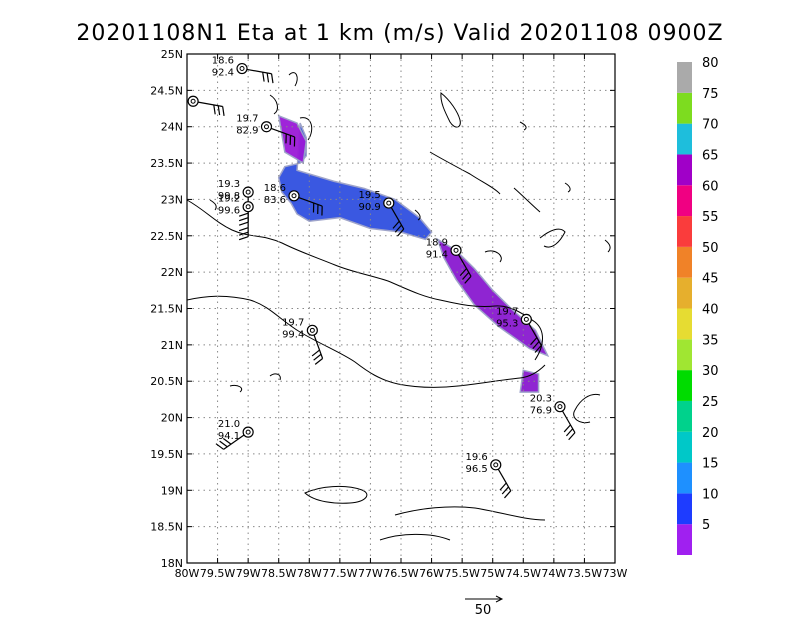 The width and height of the screenshot is (800, 618). Describe the element at coordinates (615, 573) in the screenshot. I see `tick-label-x: 73W` at that location.